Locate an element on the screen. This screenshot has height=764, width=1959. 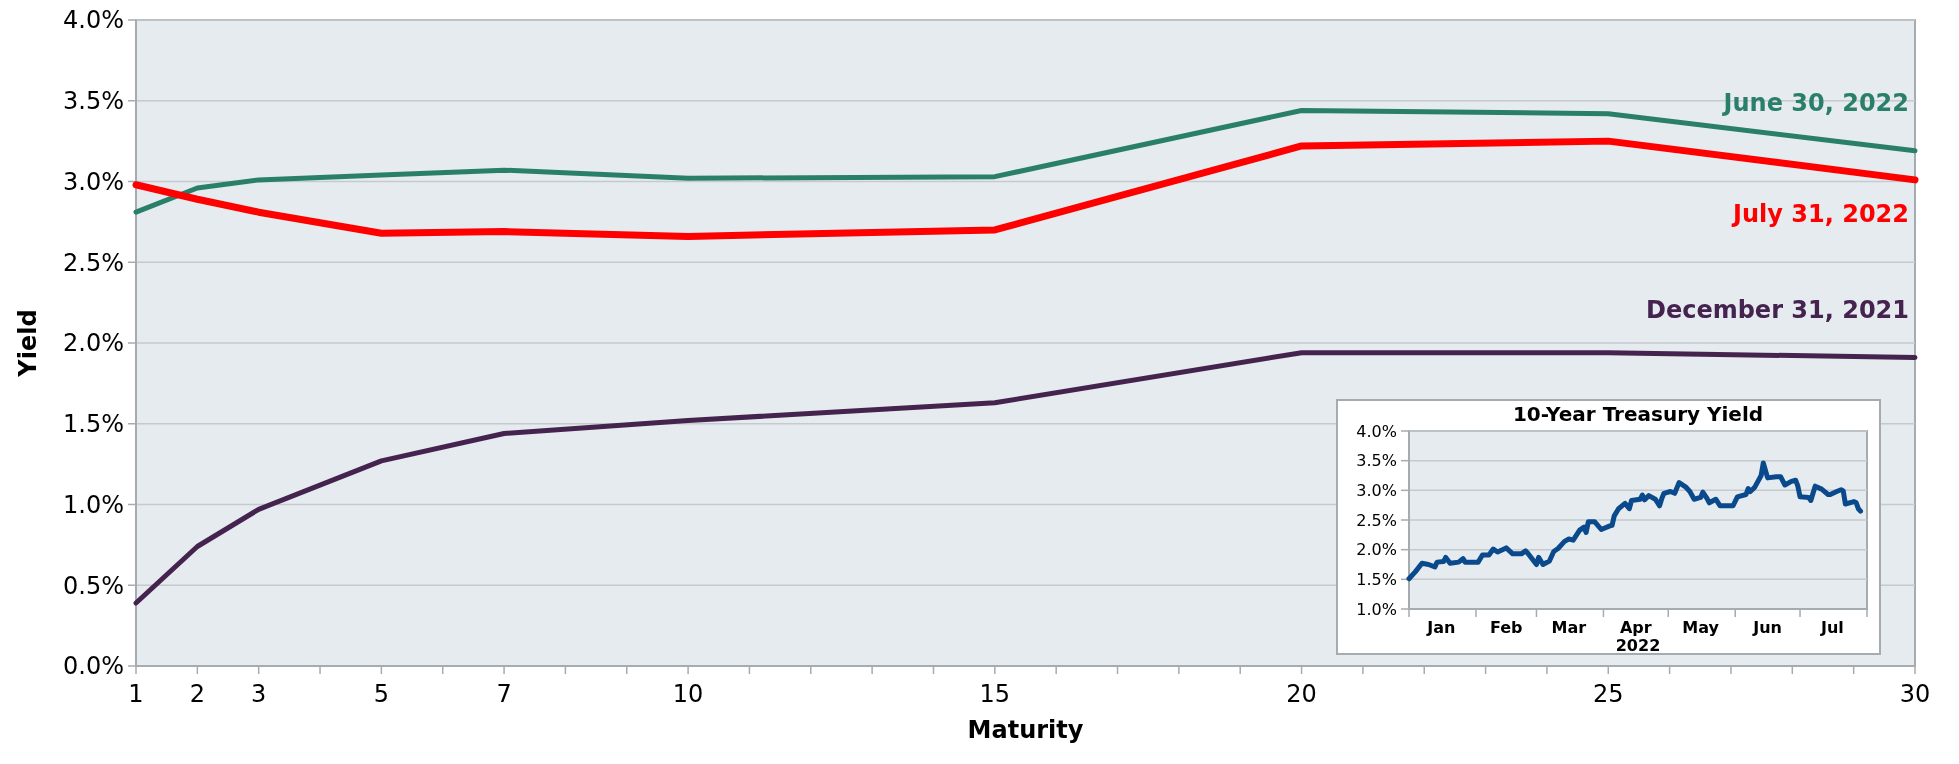
x-axis-title: 2022 is located at coordinates (1638, 645).